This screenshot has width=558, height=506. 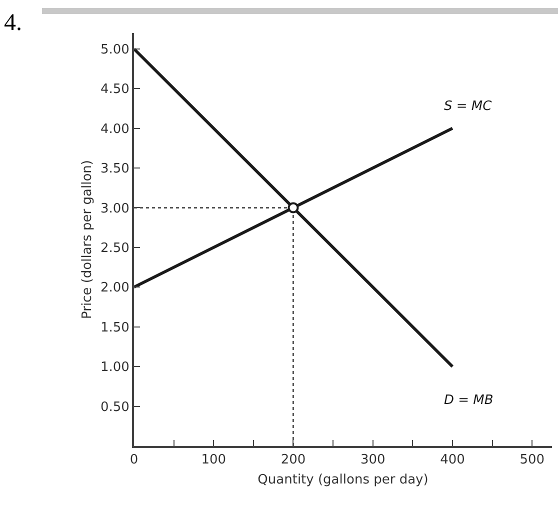 I want to click on text: 4., so click(x=13, y=23).